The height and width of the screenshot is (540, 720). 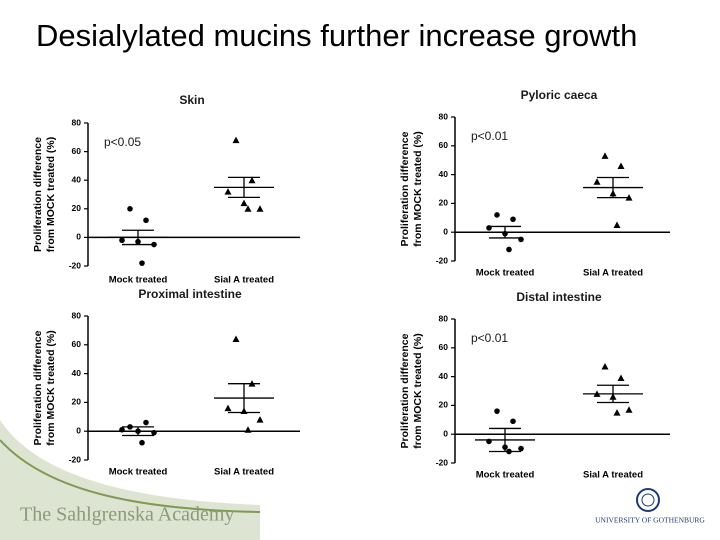 What do you see at coordinates (191, 100) in the screenshot?
I see `chart-title: Skin` at bounding box center [191, 100].